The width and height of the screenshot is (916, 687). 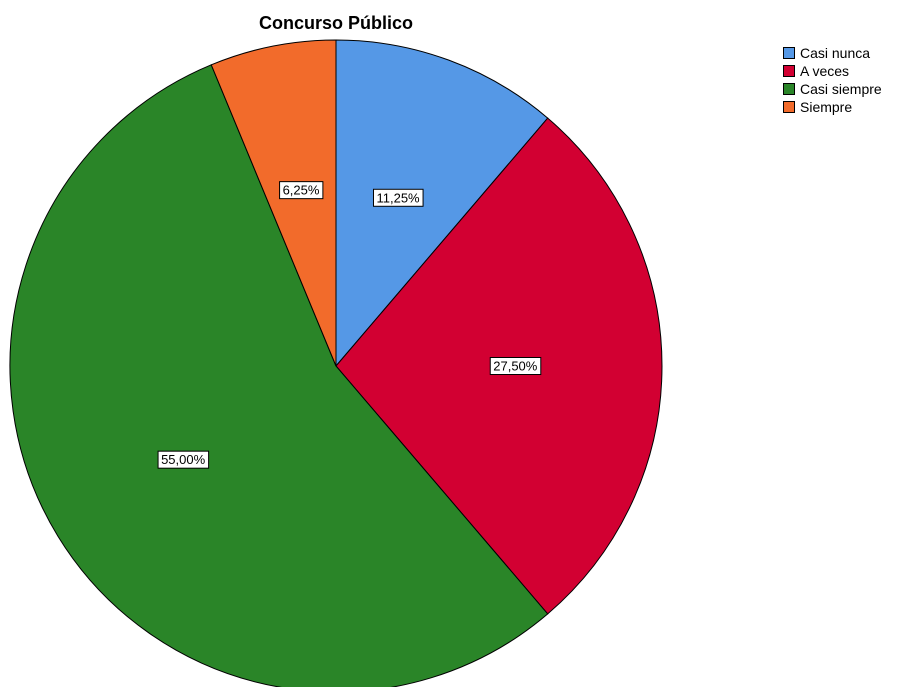 I want to click on chart-title: Concurso Público, so click(x=336, y=23).